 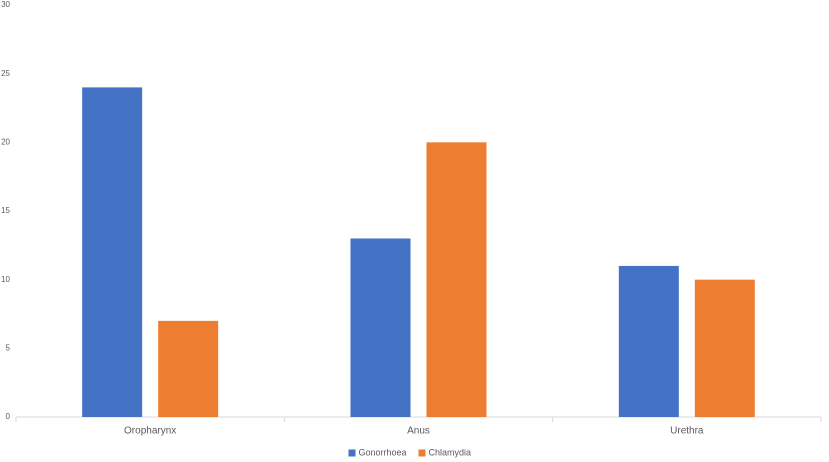 What do you see at coordinates (5, 279) in the screenshot?
I see `y-tick-label: 10` at bounding box center [5, 279].